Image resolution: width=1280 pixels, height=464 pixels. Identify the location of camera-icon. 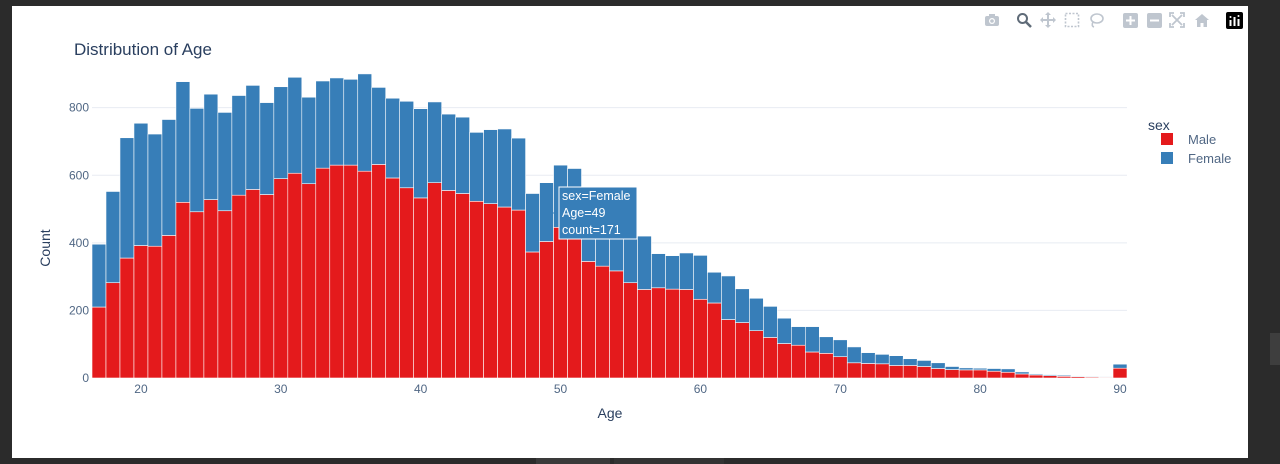
(992, 20).